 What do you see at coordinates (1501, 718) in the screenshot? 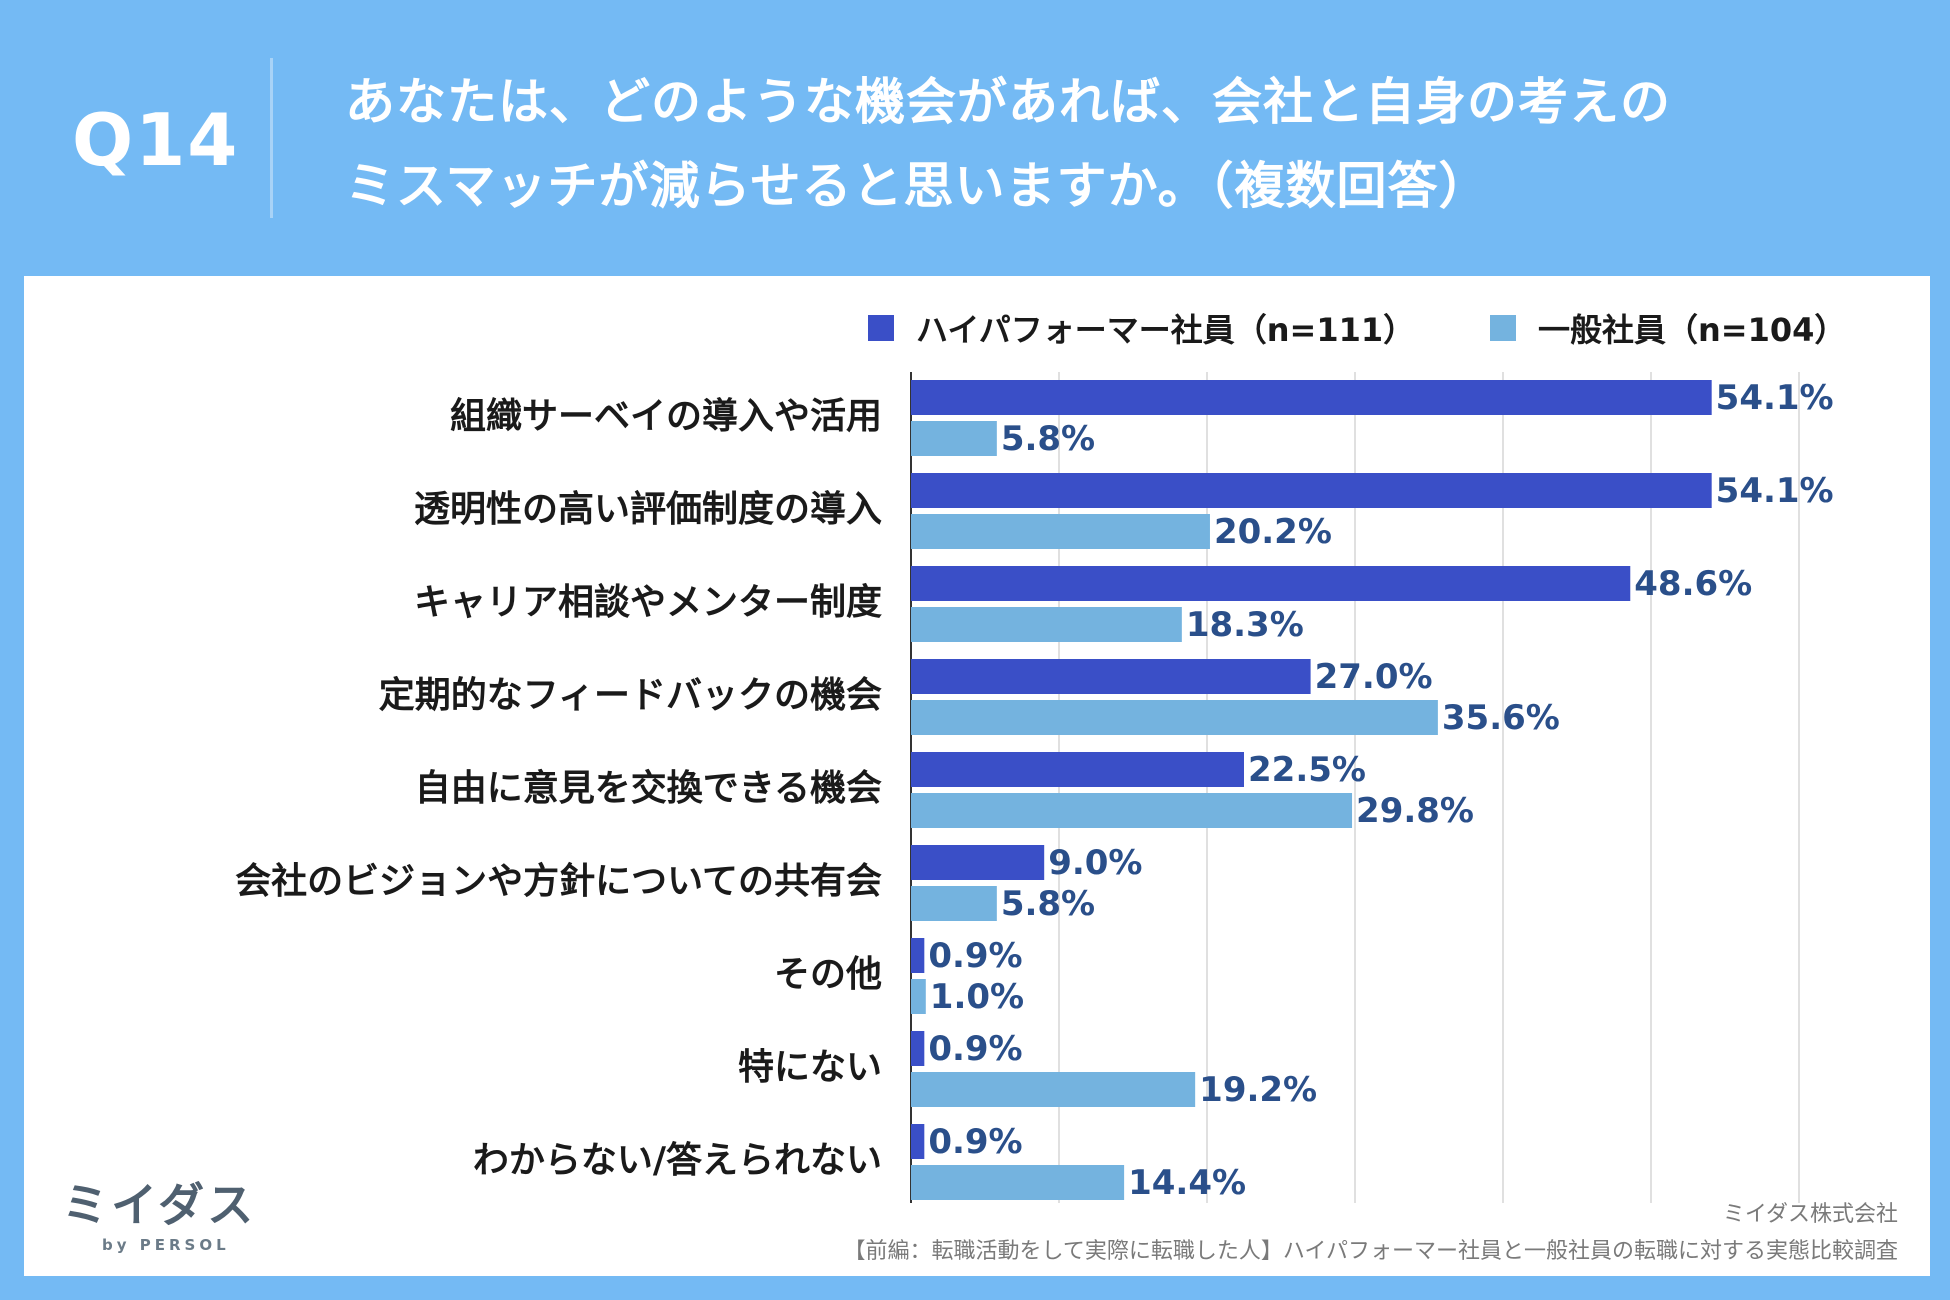
I see `data-label: 35.6%` at bounding box center [1501, 718].